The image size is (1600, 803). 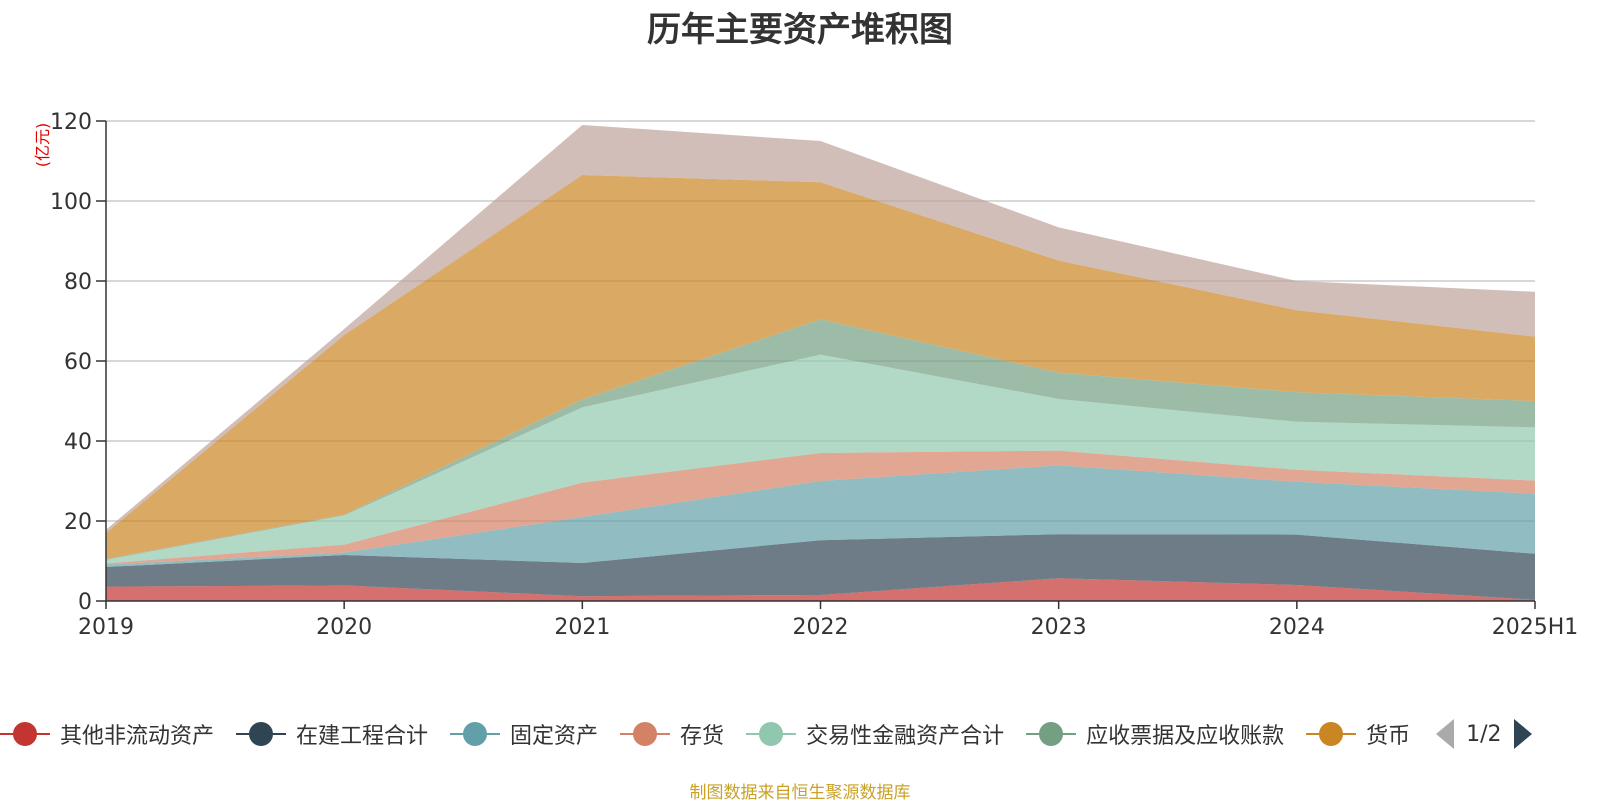 I want to click on x-tick-label: 2023, so click(x=1059, y=627).